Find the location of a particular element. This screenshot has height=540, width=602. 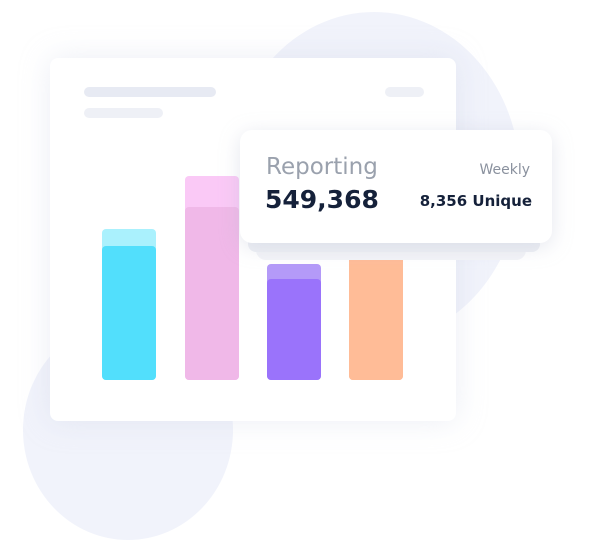

bar-orange is located at coordinates (376, 314).